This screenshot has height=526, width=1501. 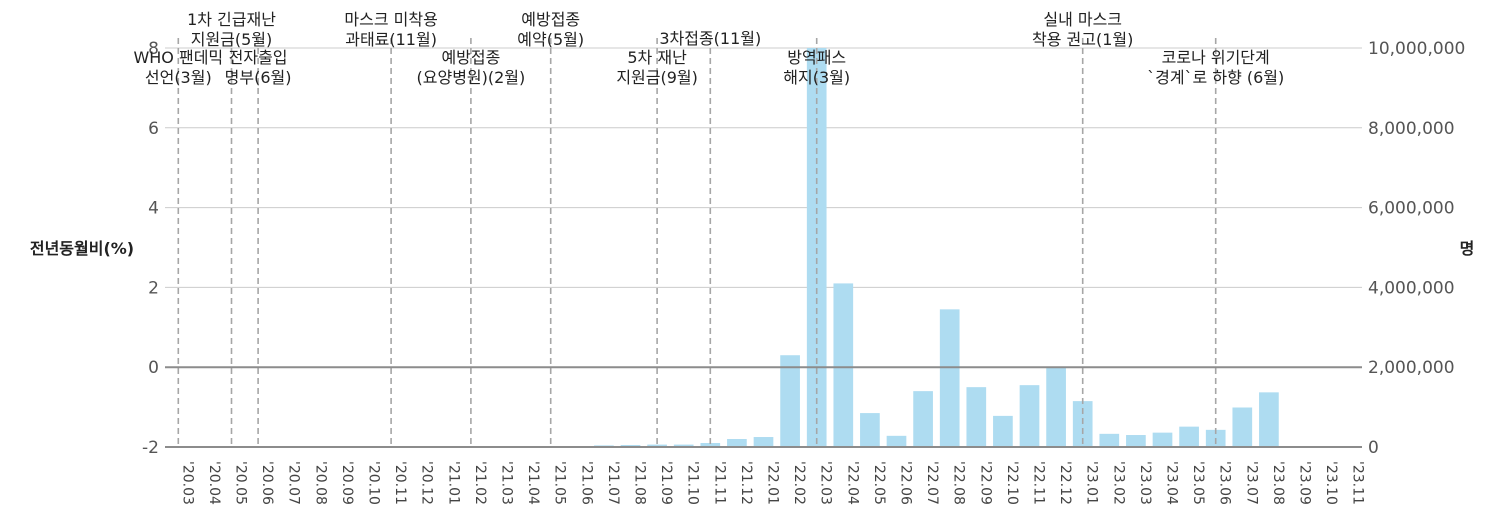 I want to click on x-tick-label: '20.10, so click(x=374, y=483).